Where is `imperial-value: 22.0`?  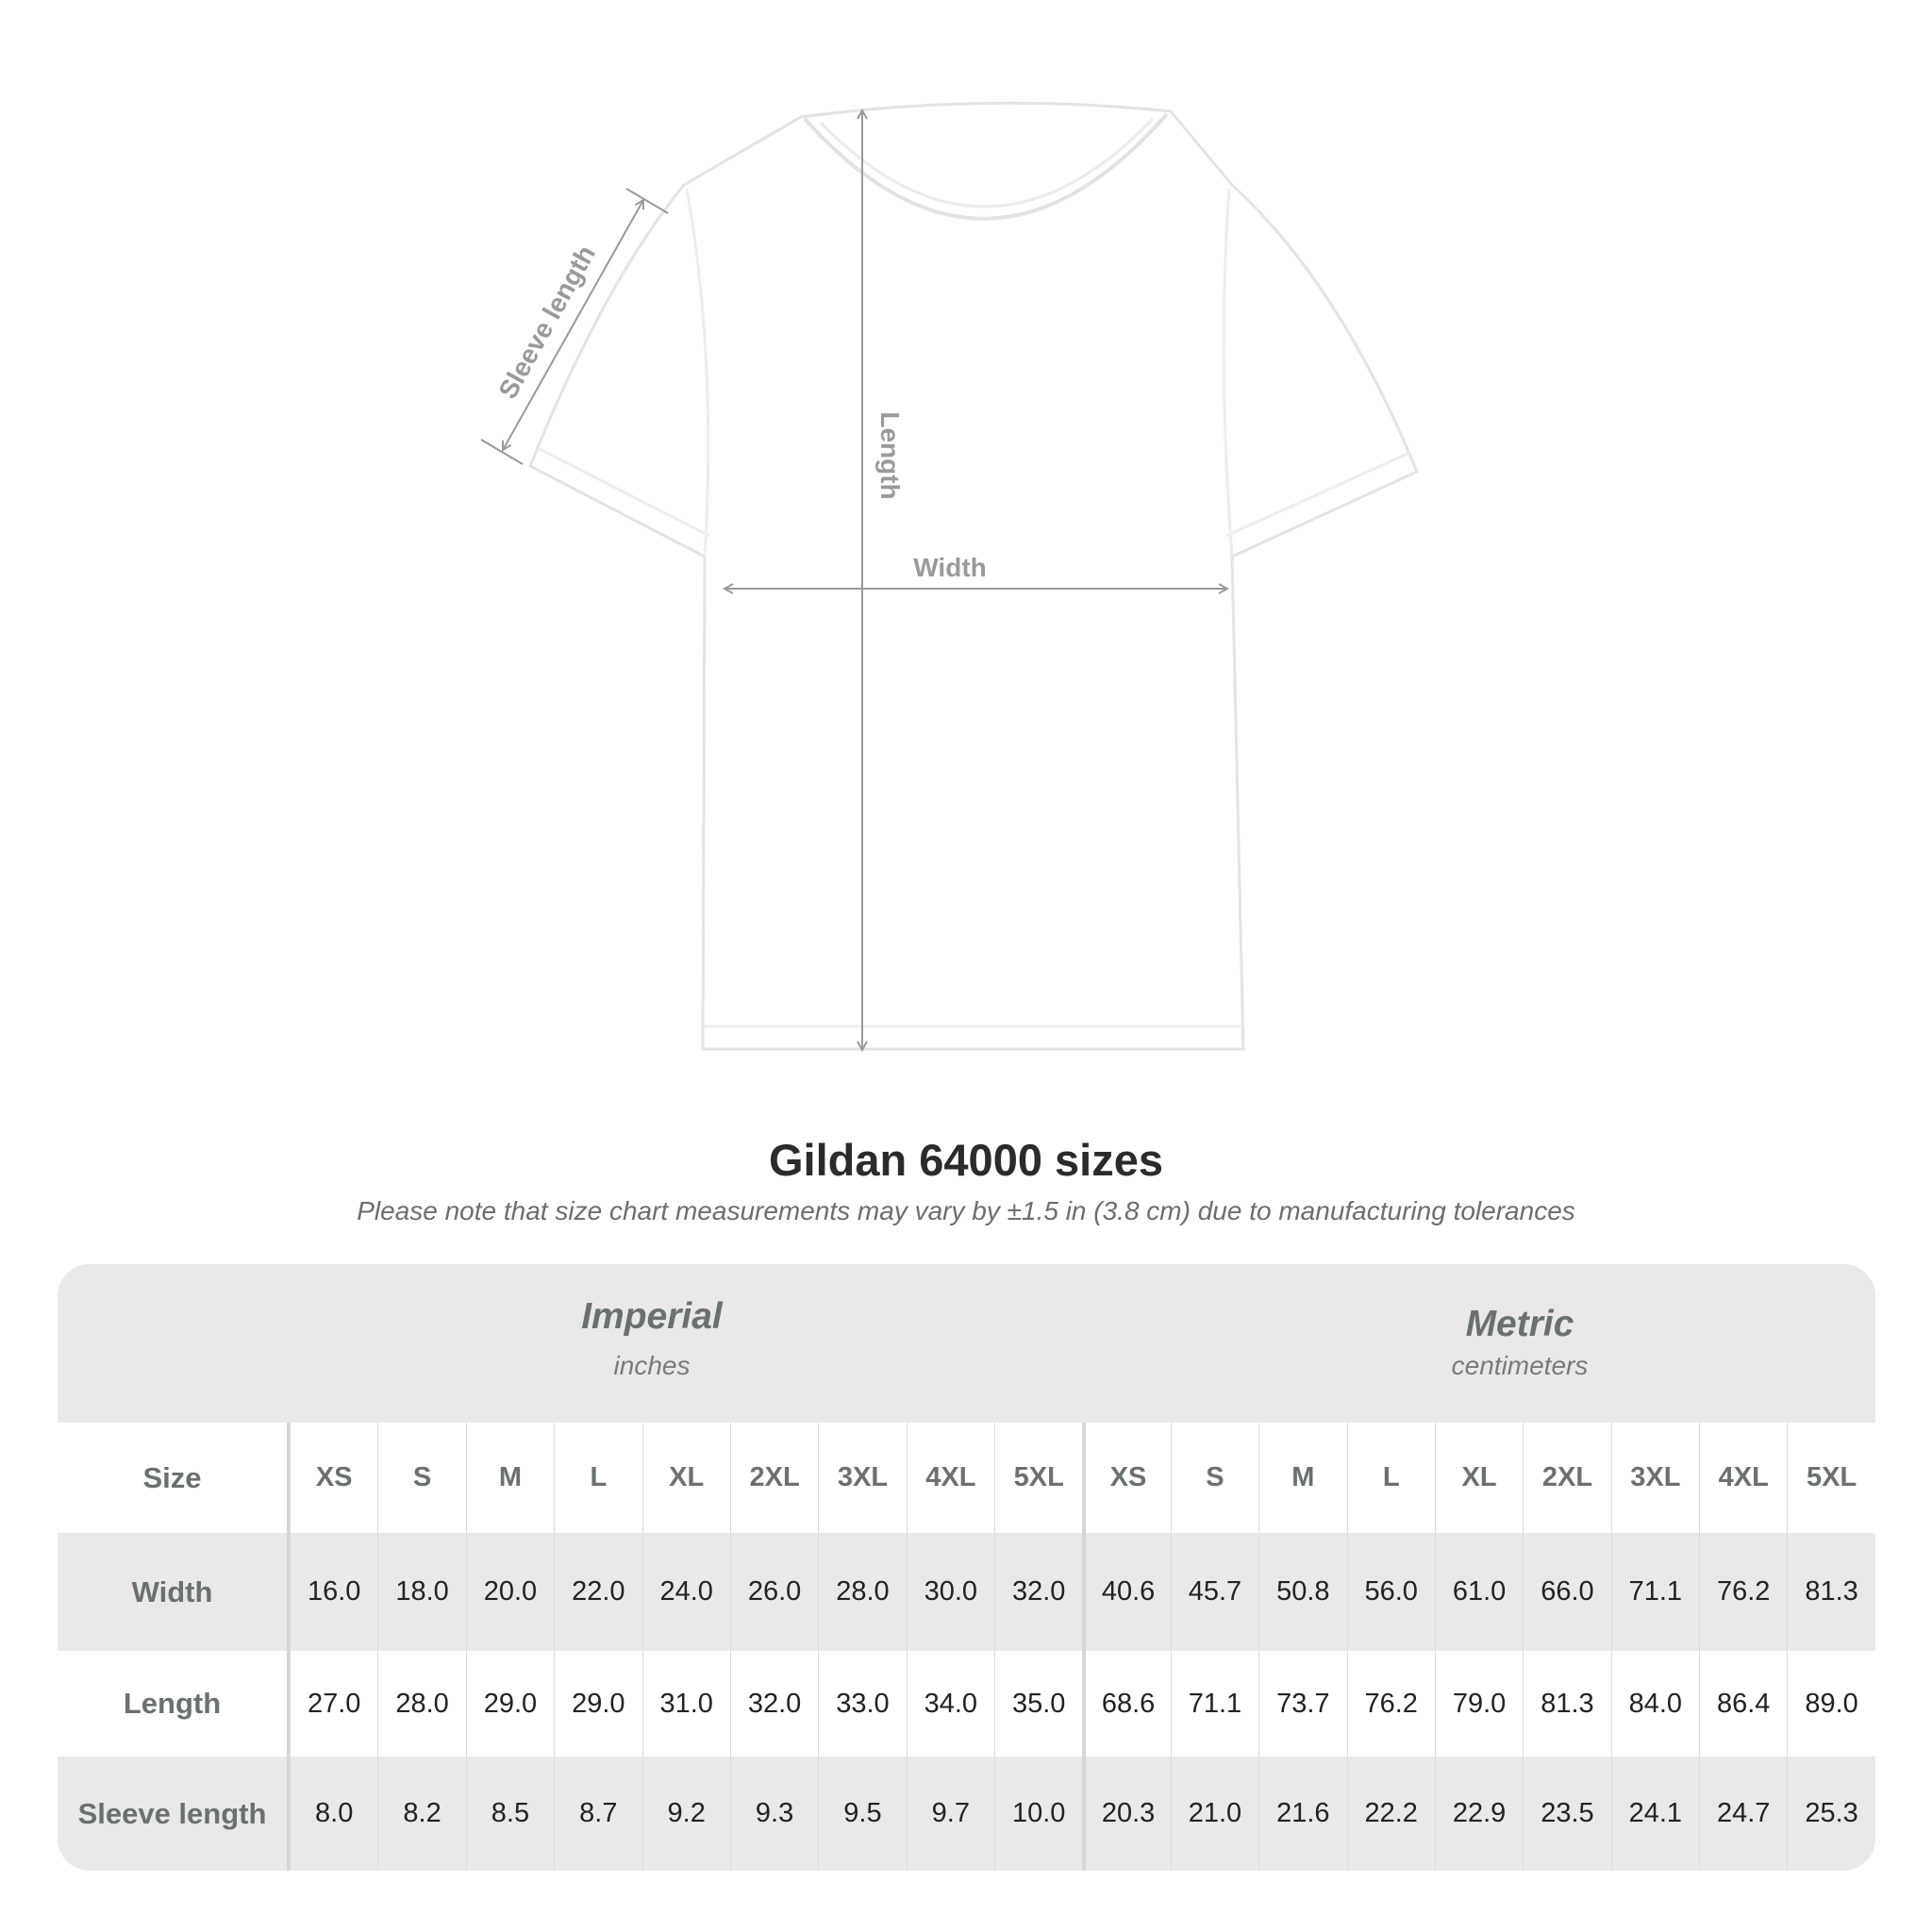
imperial-value: 22.0 is located at coordinates (598, 1592).